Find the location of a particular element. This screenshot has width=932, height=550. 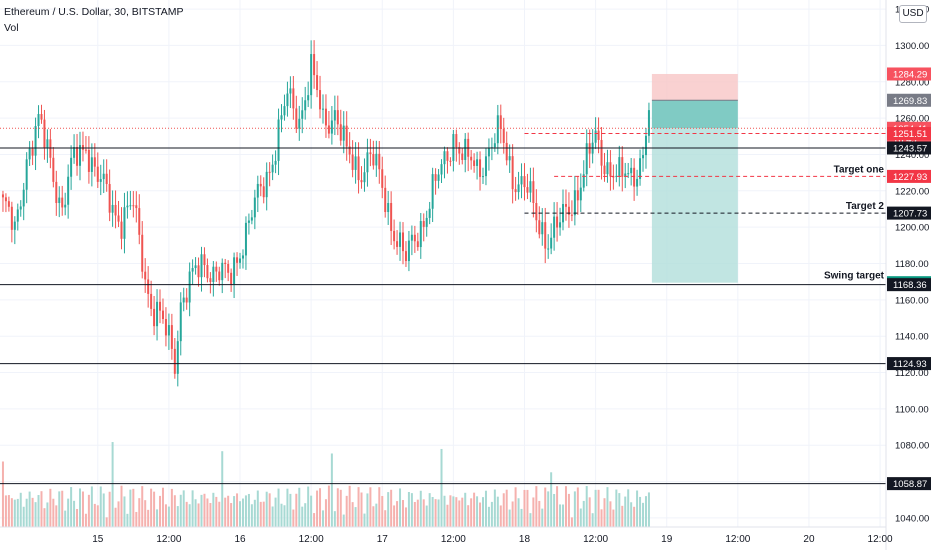

profit-target-zone is located at coordinates (694, 205).